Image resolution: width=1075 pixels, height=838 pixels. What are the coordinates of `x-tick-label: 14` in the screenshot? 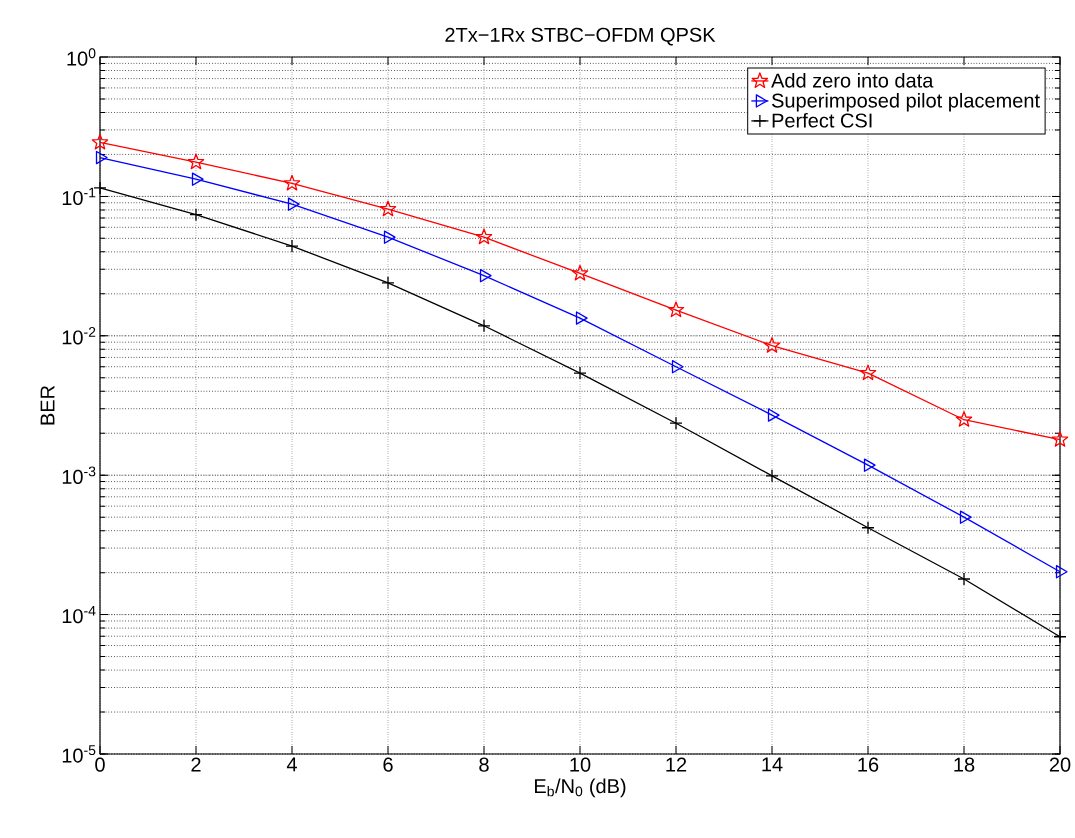 It's located at (772, 764).